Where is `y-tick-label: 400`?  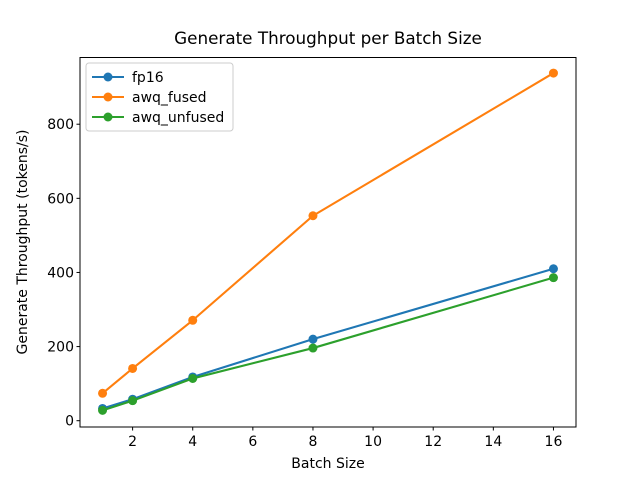
y-tick-label: 400 is located at coordinates (60, 273).